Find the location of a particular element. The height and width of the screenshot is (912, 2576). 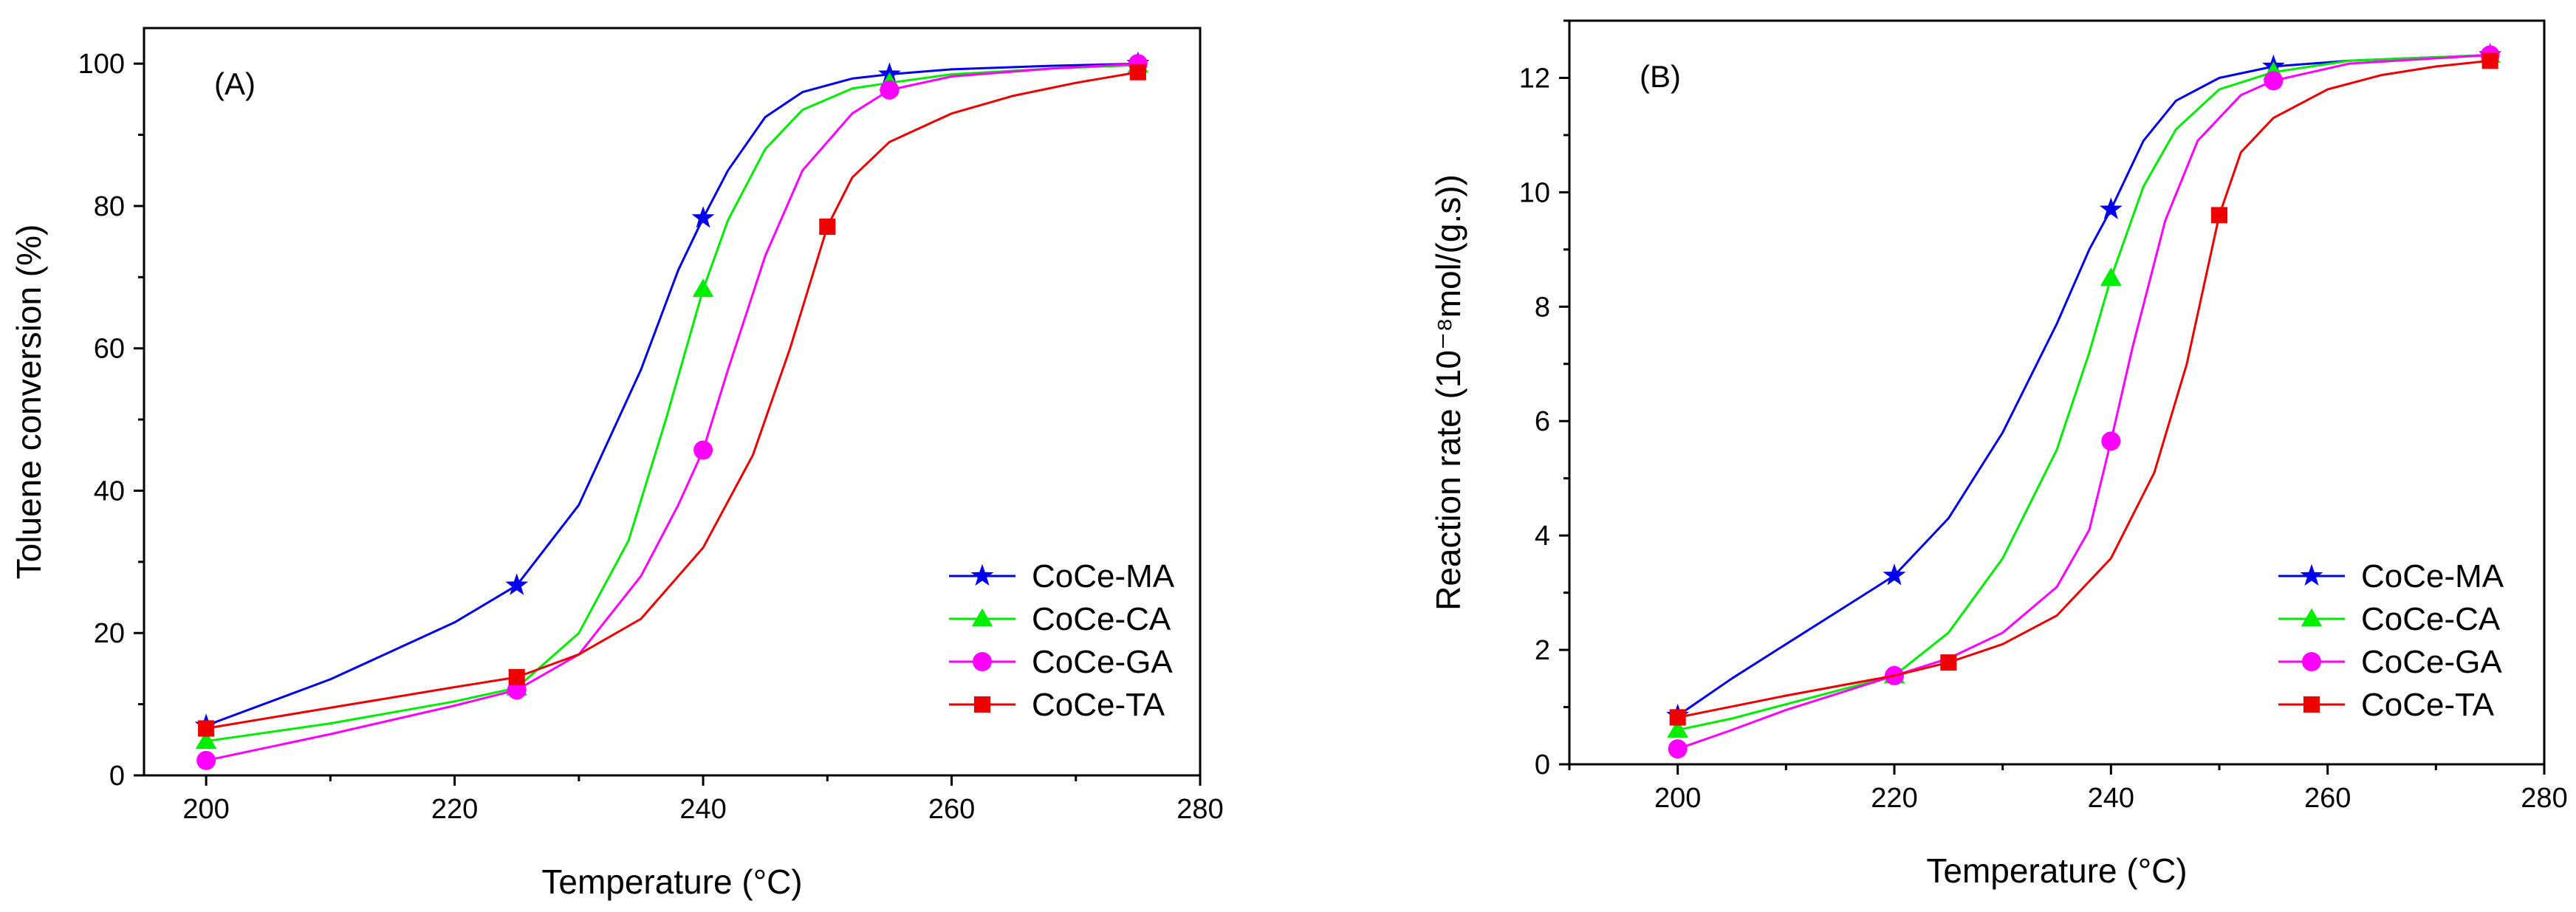

y-tick-label: 2 is located at coordinates (1542, 651).